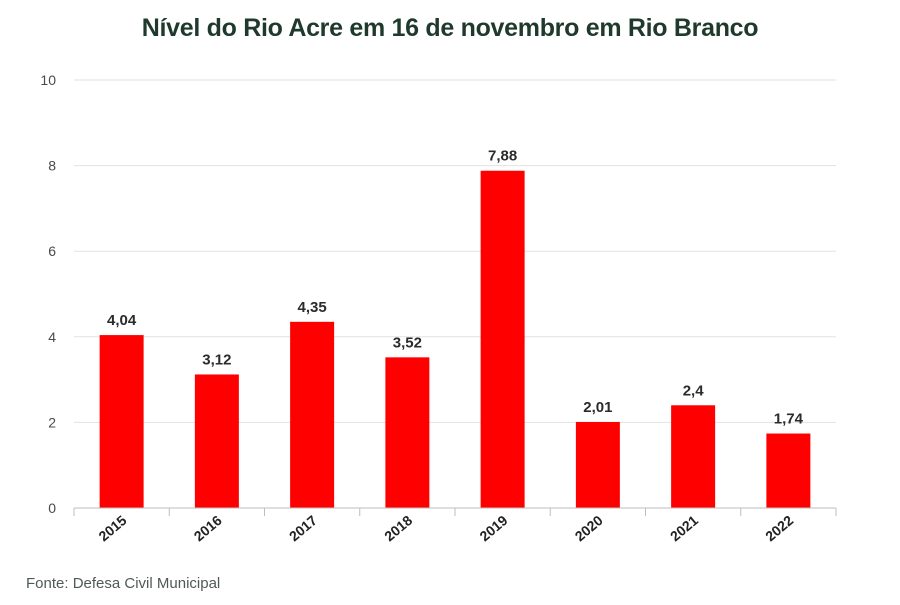  I want to click on x-tick-label: 2015, so click(112, 528).